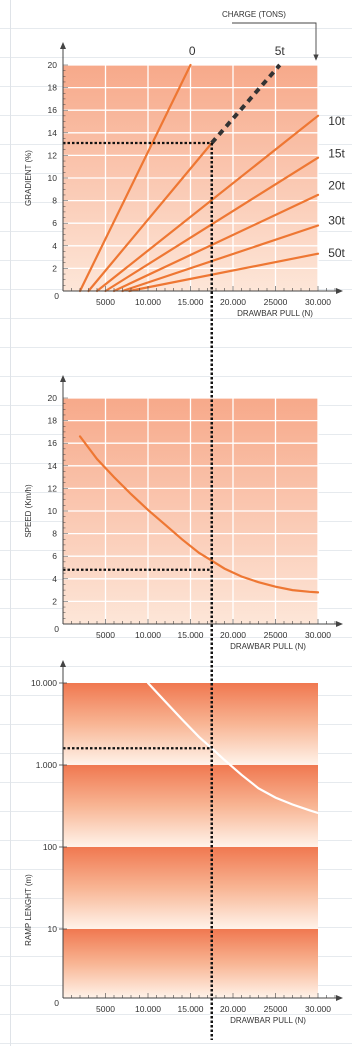 Image resolution: width=352 pixels, height=1046 pixels. Describe the element at coordinates (254, 14) in the screenshot. I see `charge-tons-label: CHARGE (TONS)` at that location.